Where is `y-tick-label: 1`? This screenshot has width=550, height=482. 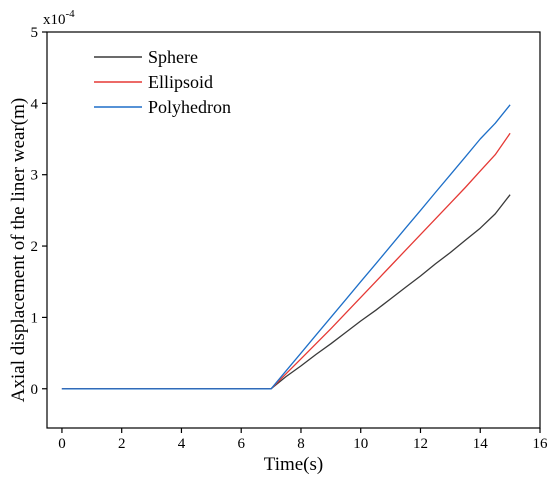
y-tick-label: 1 is located at coordinates (35, 318).